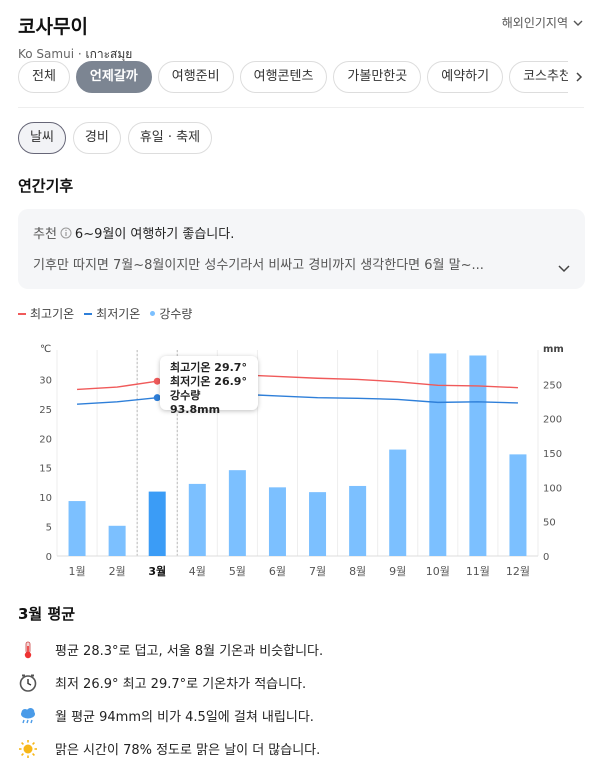 This screenshot has width=602, height=759. I want to click on y-right-tick: 250, so click(552, 385).